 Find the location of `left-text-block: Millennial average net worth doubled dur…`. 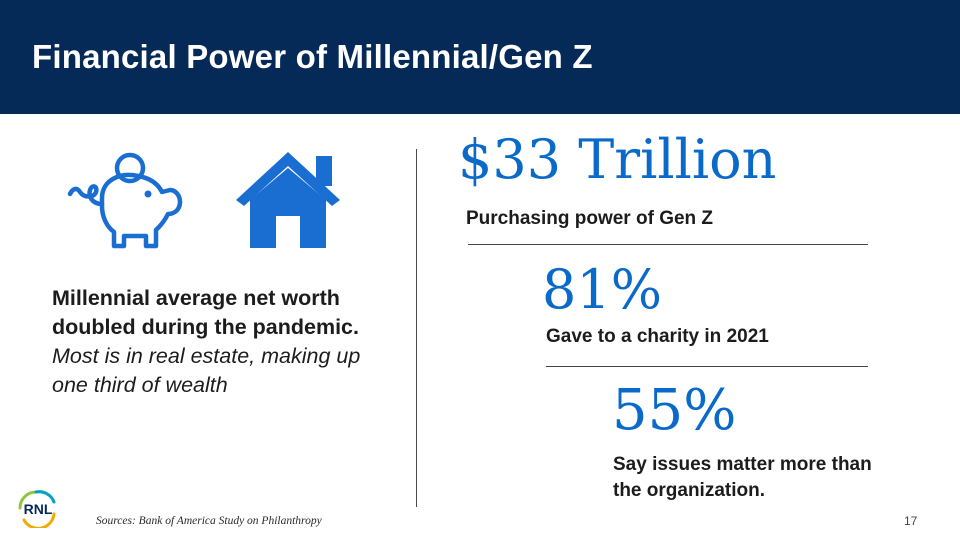

left-text-block: Millennial average net worth doubled dur… is located at coordinates (212, 342).